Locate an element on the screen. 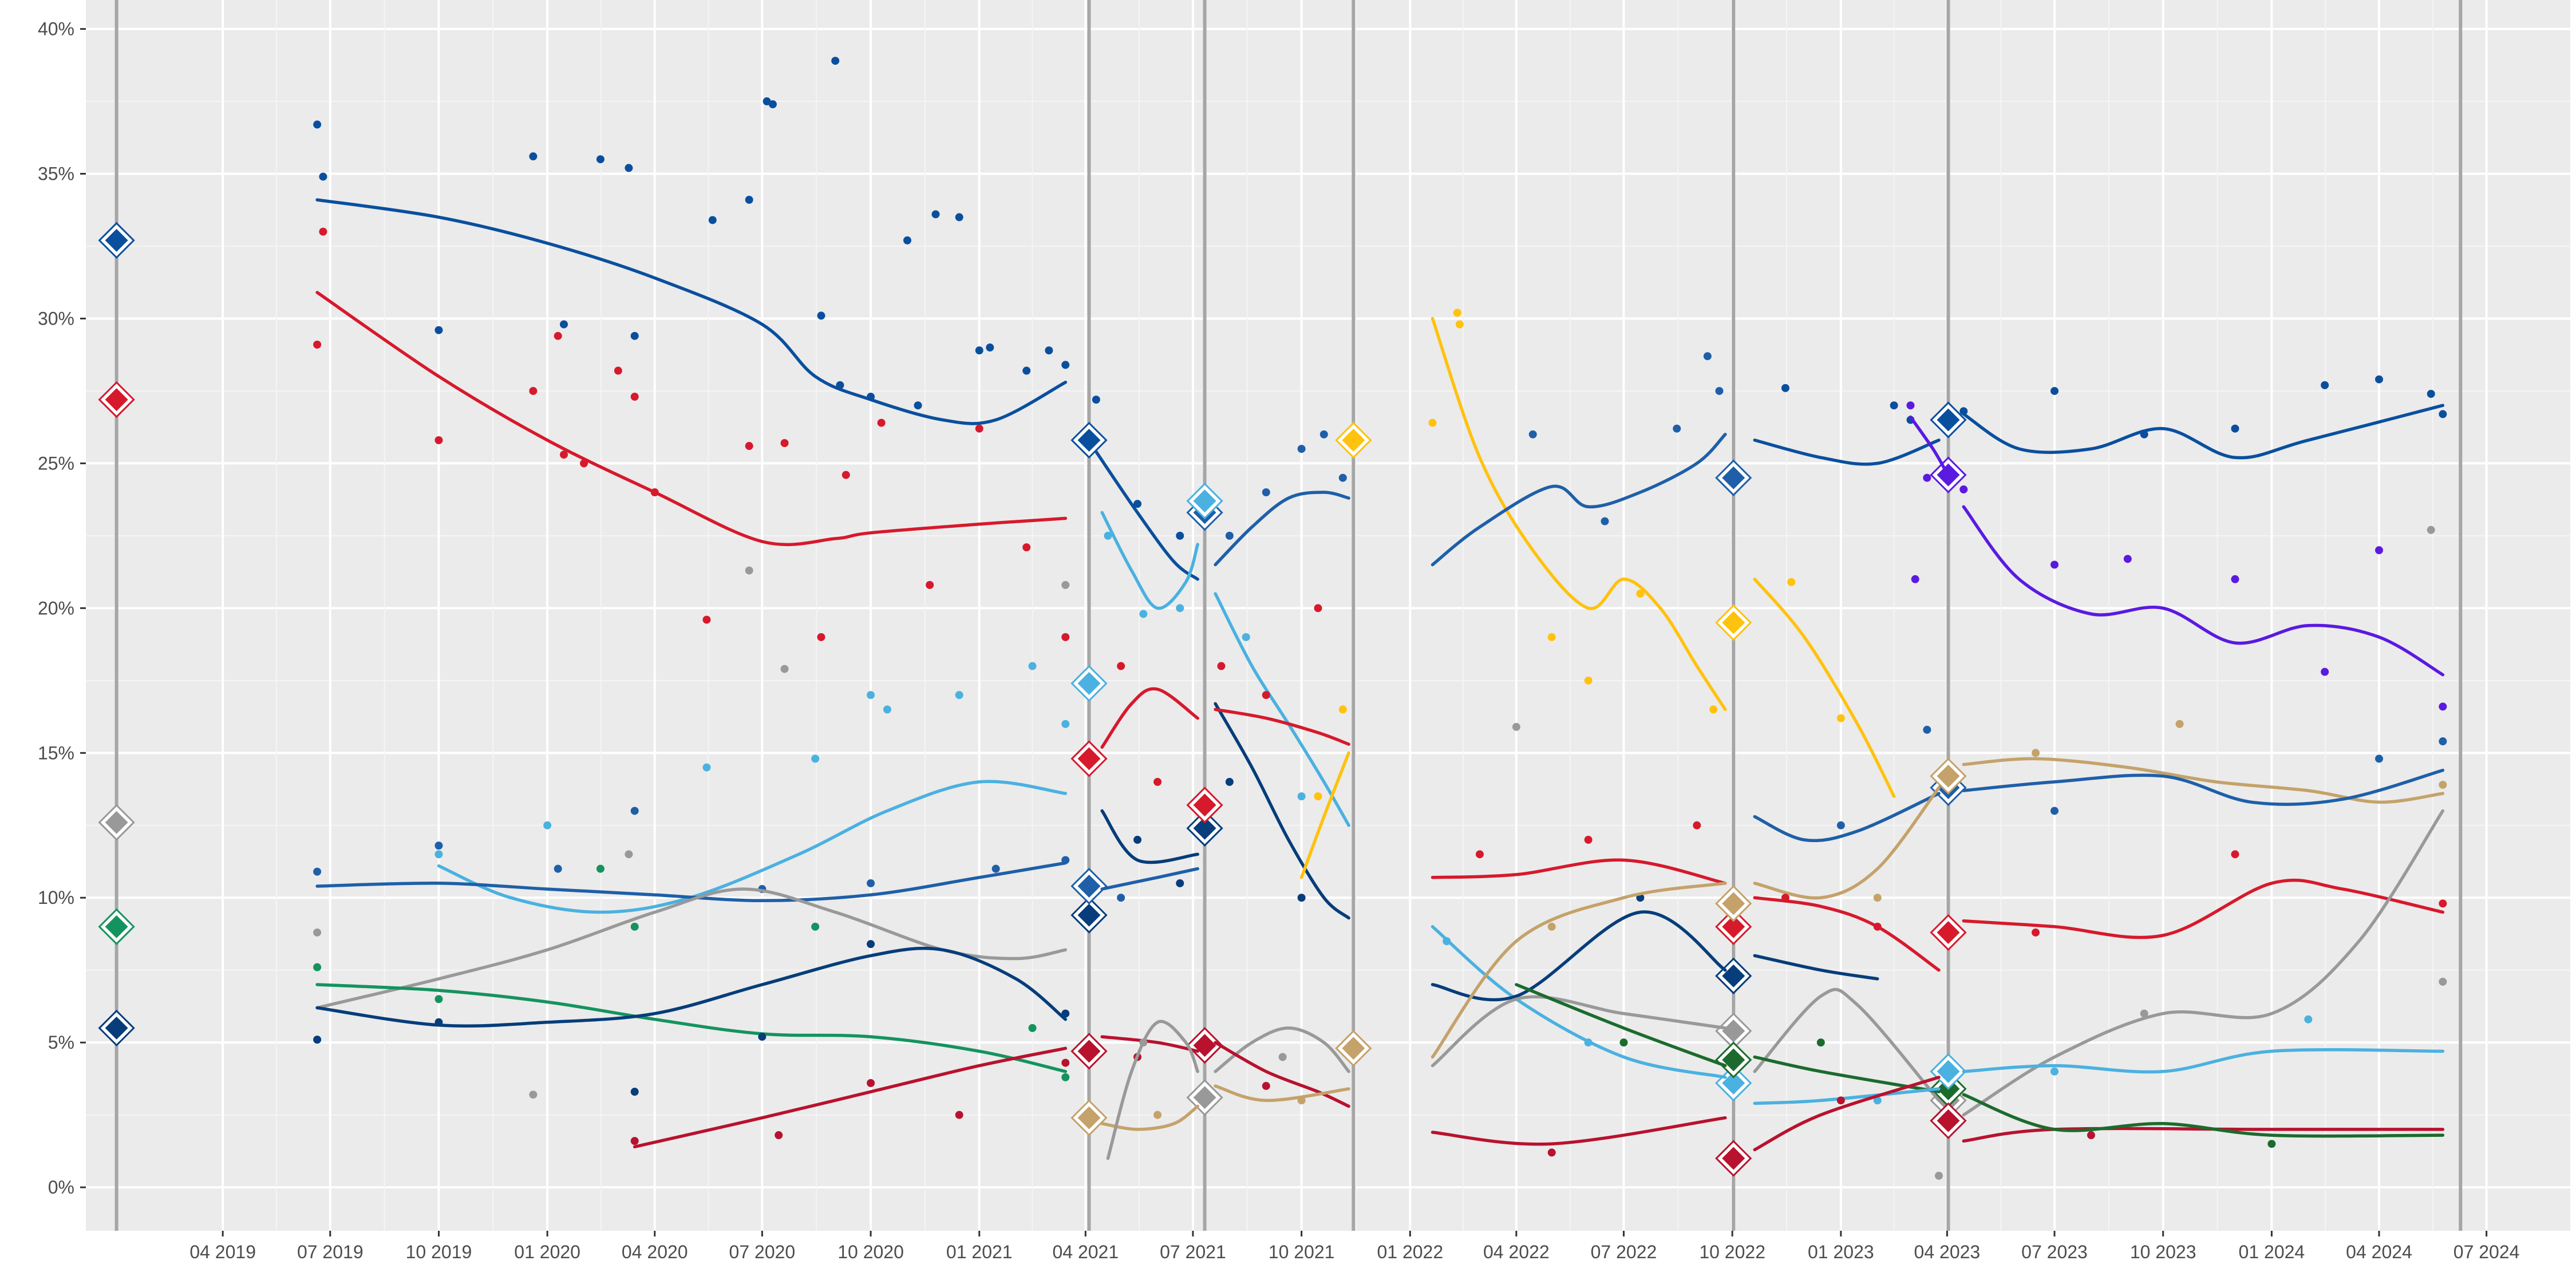 The width and height of the screenshot is (2576, 1288). y-tick-label: 30% is located at coordinates (56, 318).